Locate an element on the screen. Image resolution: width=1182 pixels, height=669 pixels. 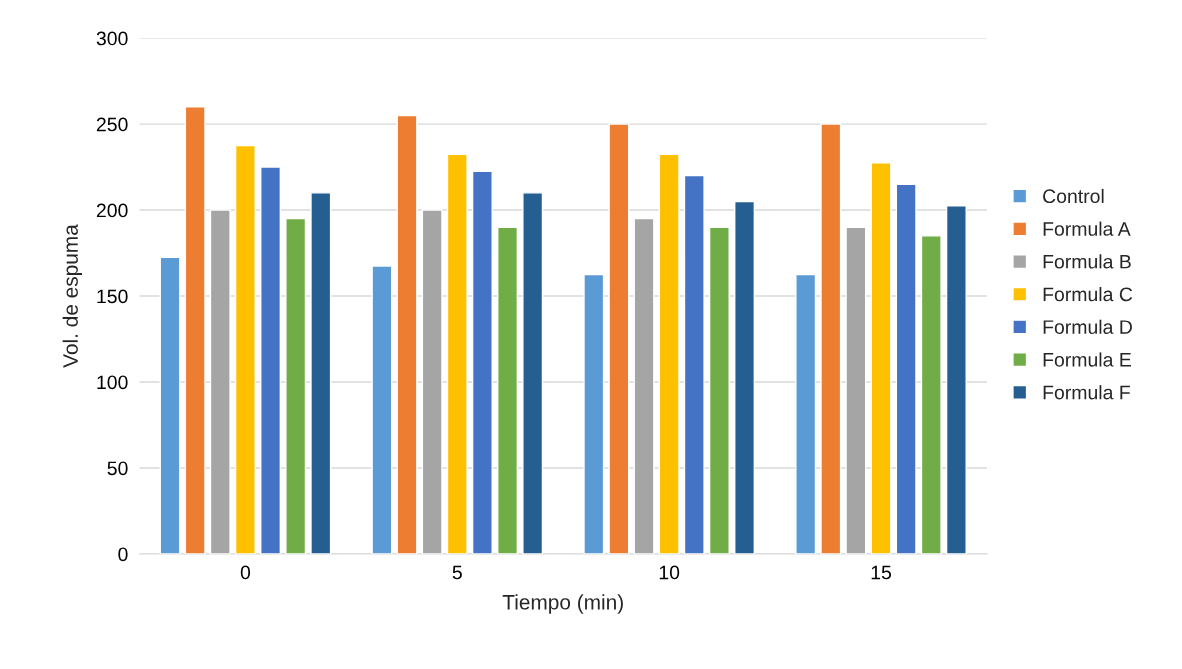
y-tick-label: 250 is located at coordinates (112, 124).